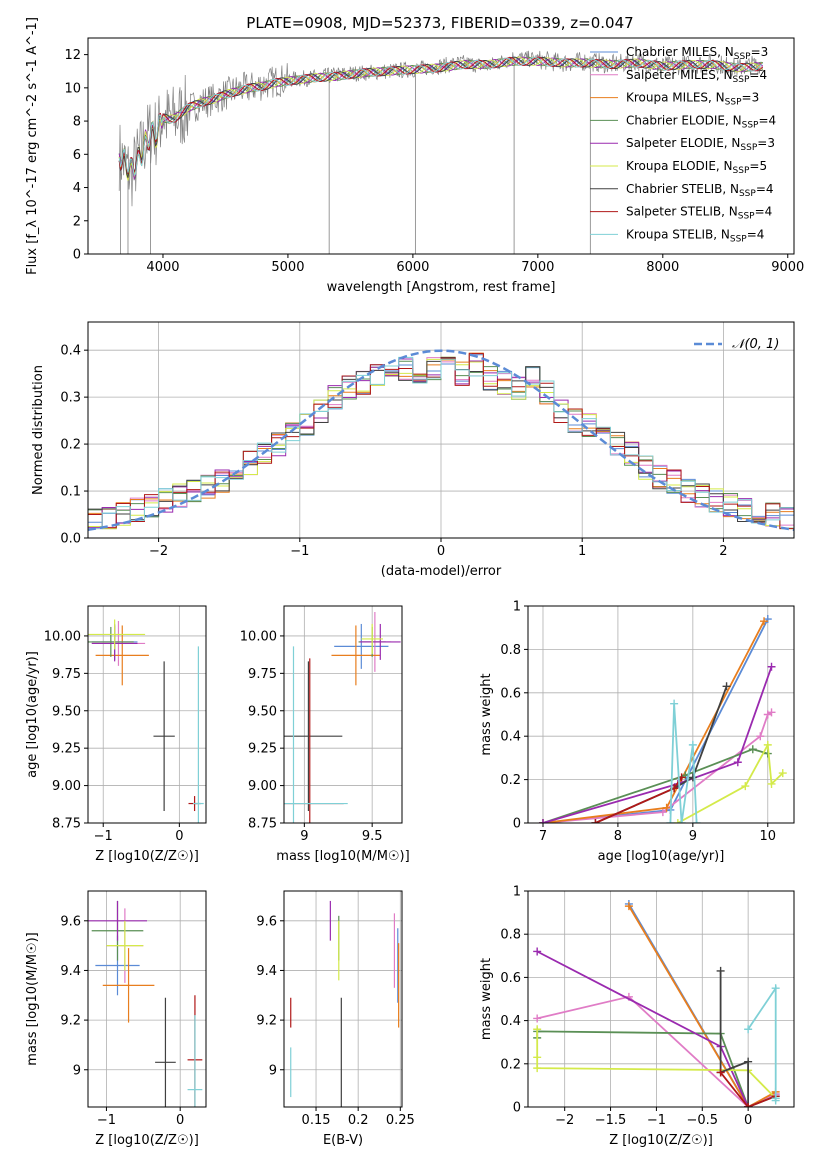 The height and width of the screenshot is (1170, 819). What do you see at coordinates (438, 548) in the screenshot?
I see `x-ticks: −2 −1 0 1 2` at bounding box center [438, 548].